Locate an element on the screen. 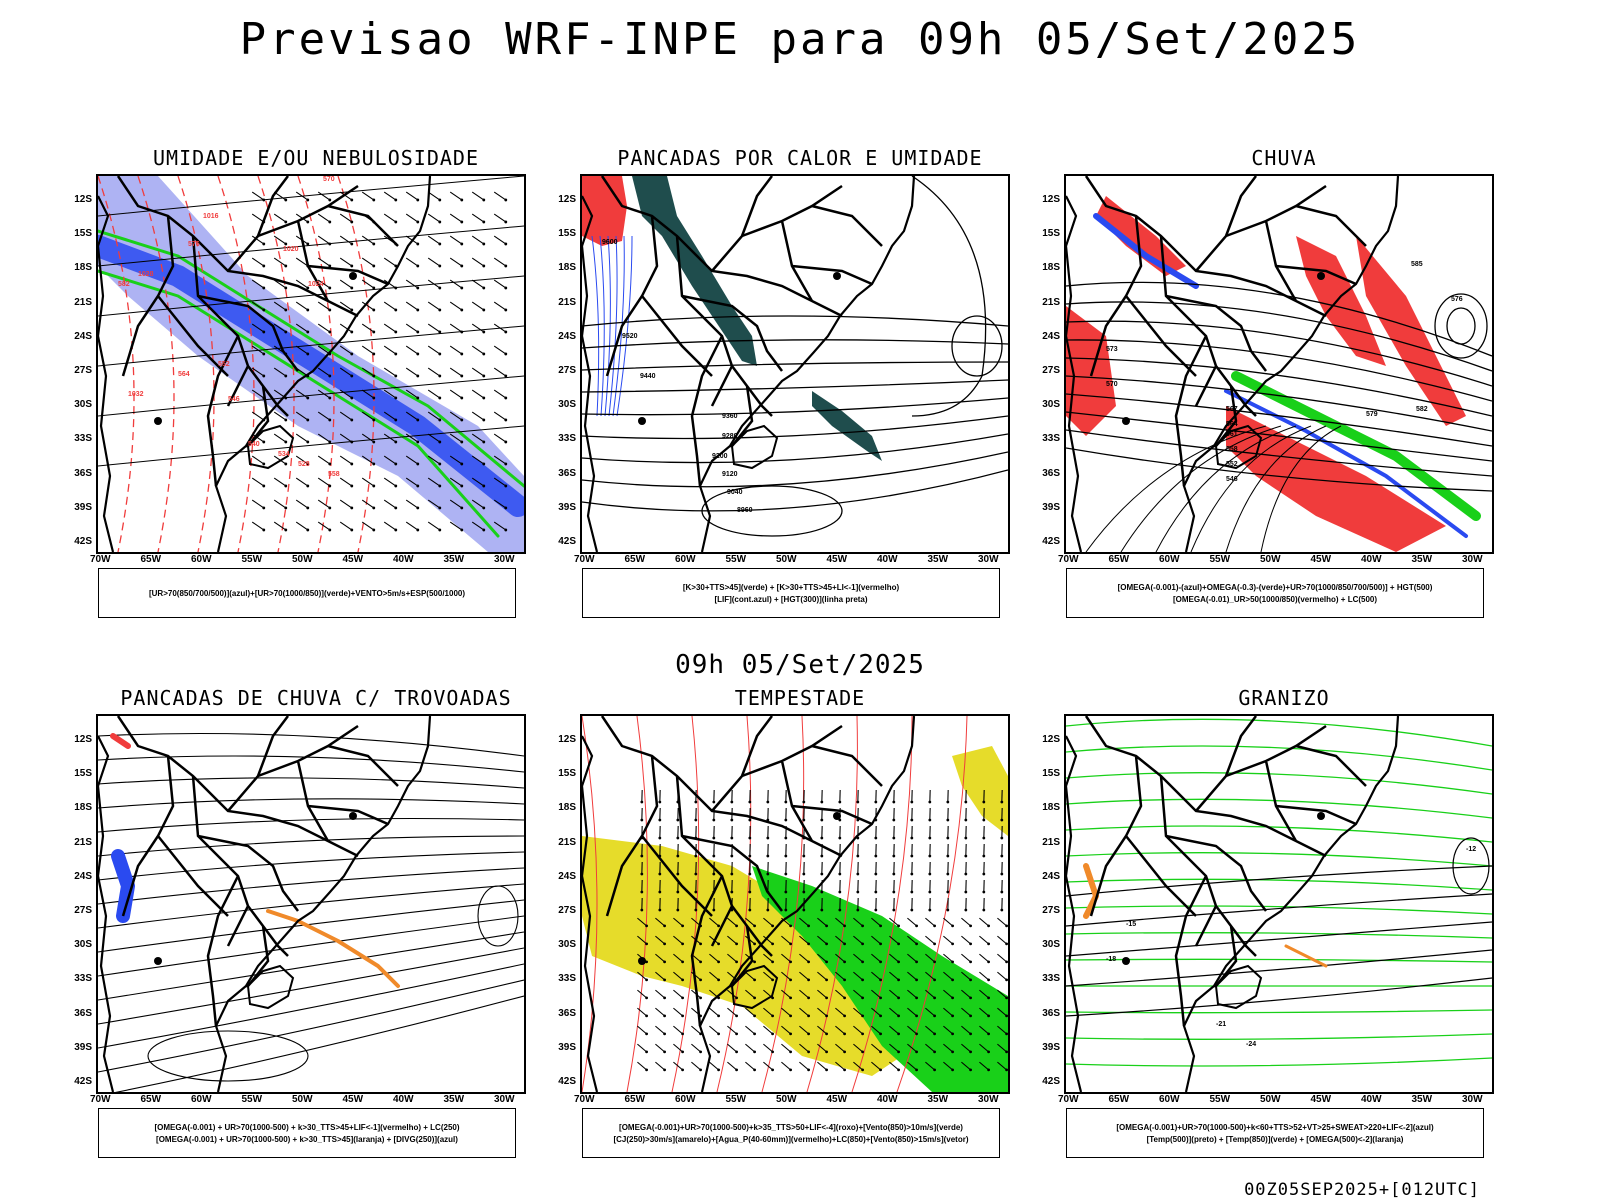 Image resolution: width=1600 pixels, height=1200 pixels. lat-tick-label: 33S is located at coordinates (1051, 979).